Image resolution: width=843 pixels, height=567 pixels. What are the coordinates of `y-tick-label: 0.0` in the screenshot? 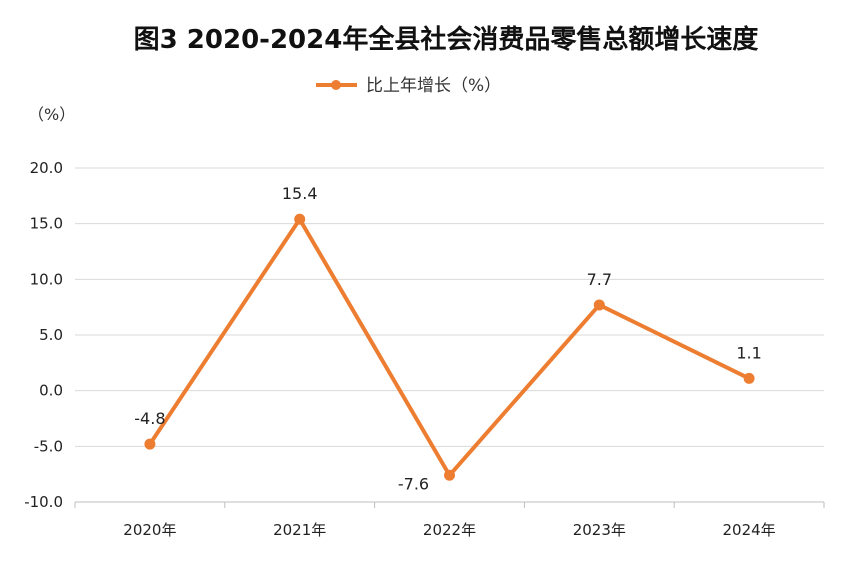 It's located at (51, 391).